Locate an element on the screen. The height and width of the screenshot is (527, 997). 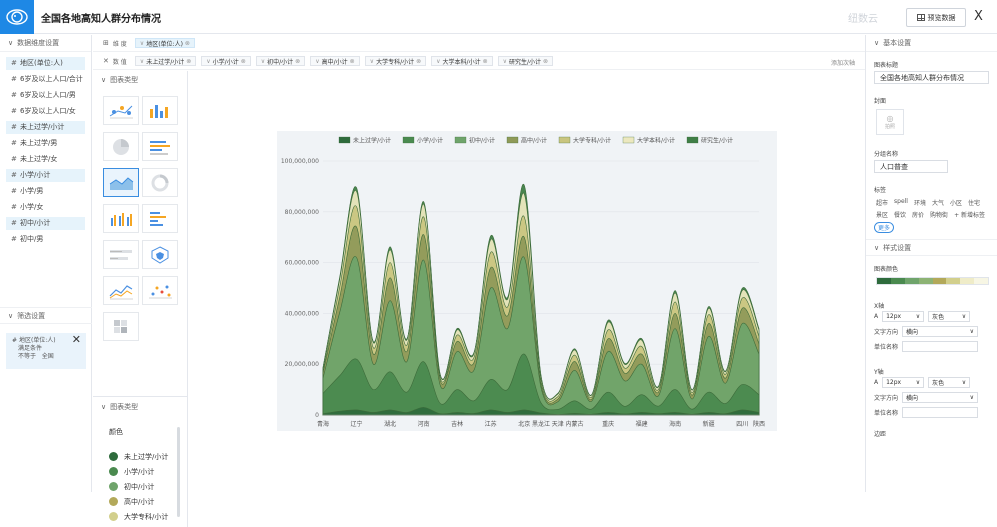
heatmap-chart-option is located at coordinates (121, 326).